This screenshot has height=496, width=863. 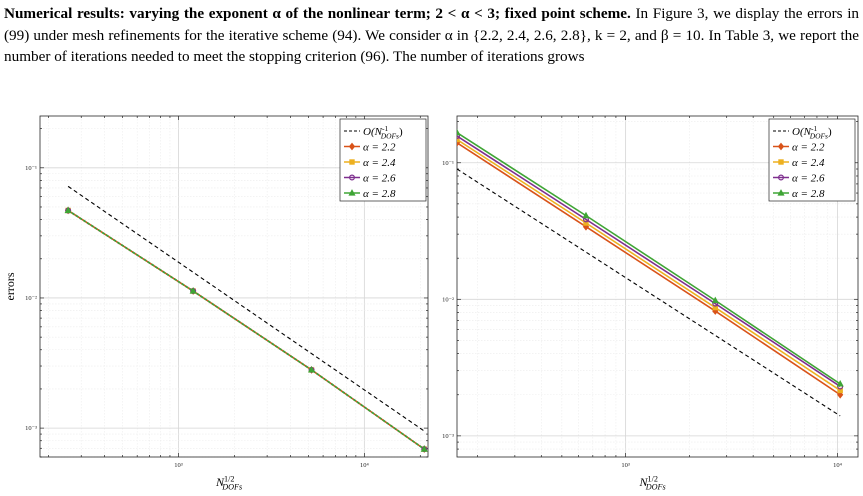 I want to click on y-axis-label: errors, so click(x=10, y=286).